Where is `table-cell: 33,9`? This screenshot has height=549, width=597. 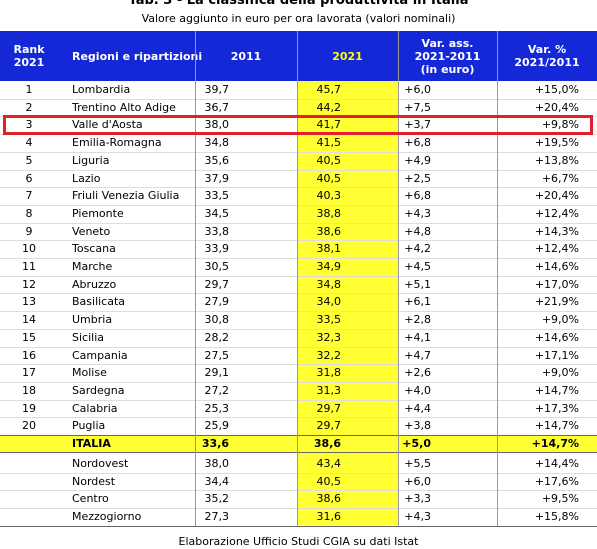
table-cell: 33,9 is located at coordinates (217, 249).